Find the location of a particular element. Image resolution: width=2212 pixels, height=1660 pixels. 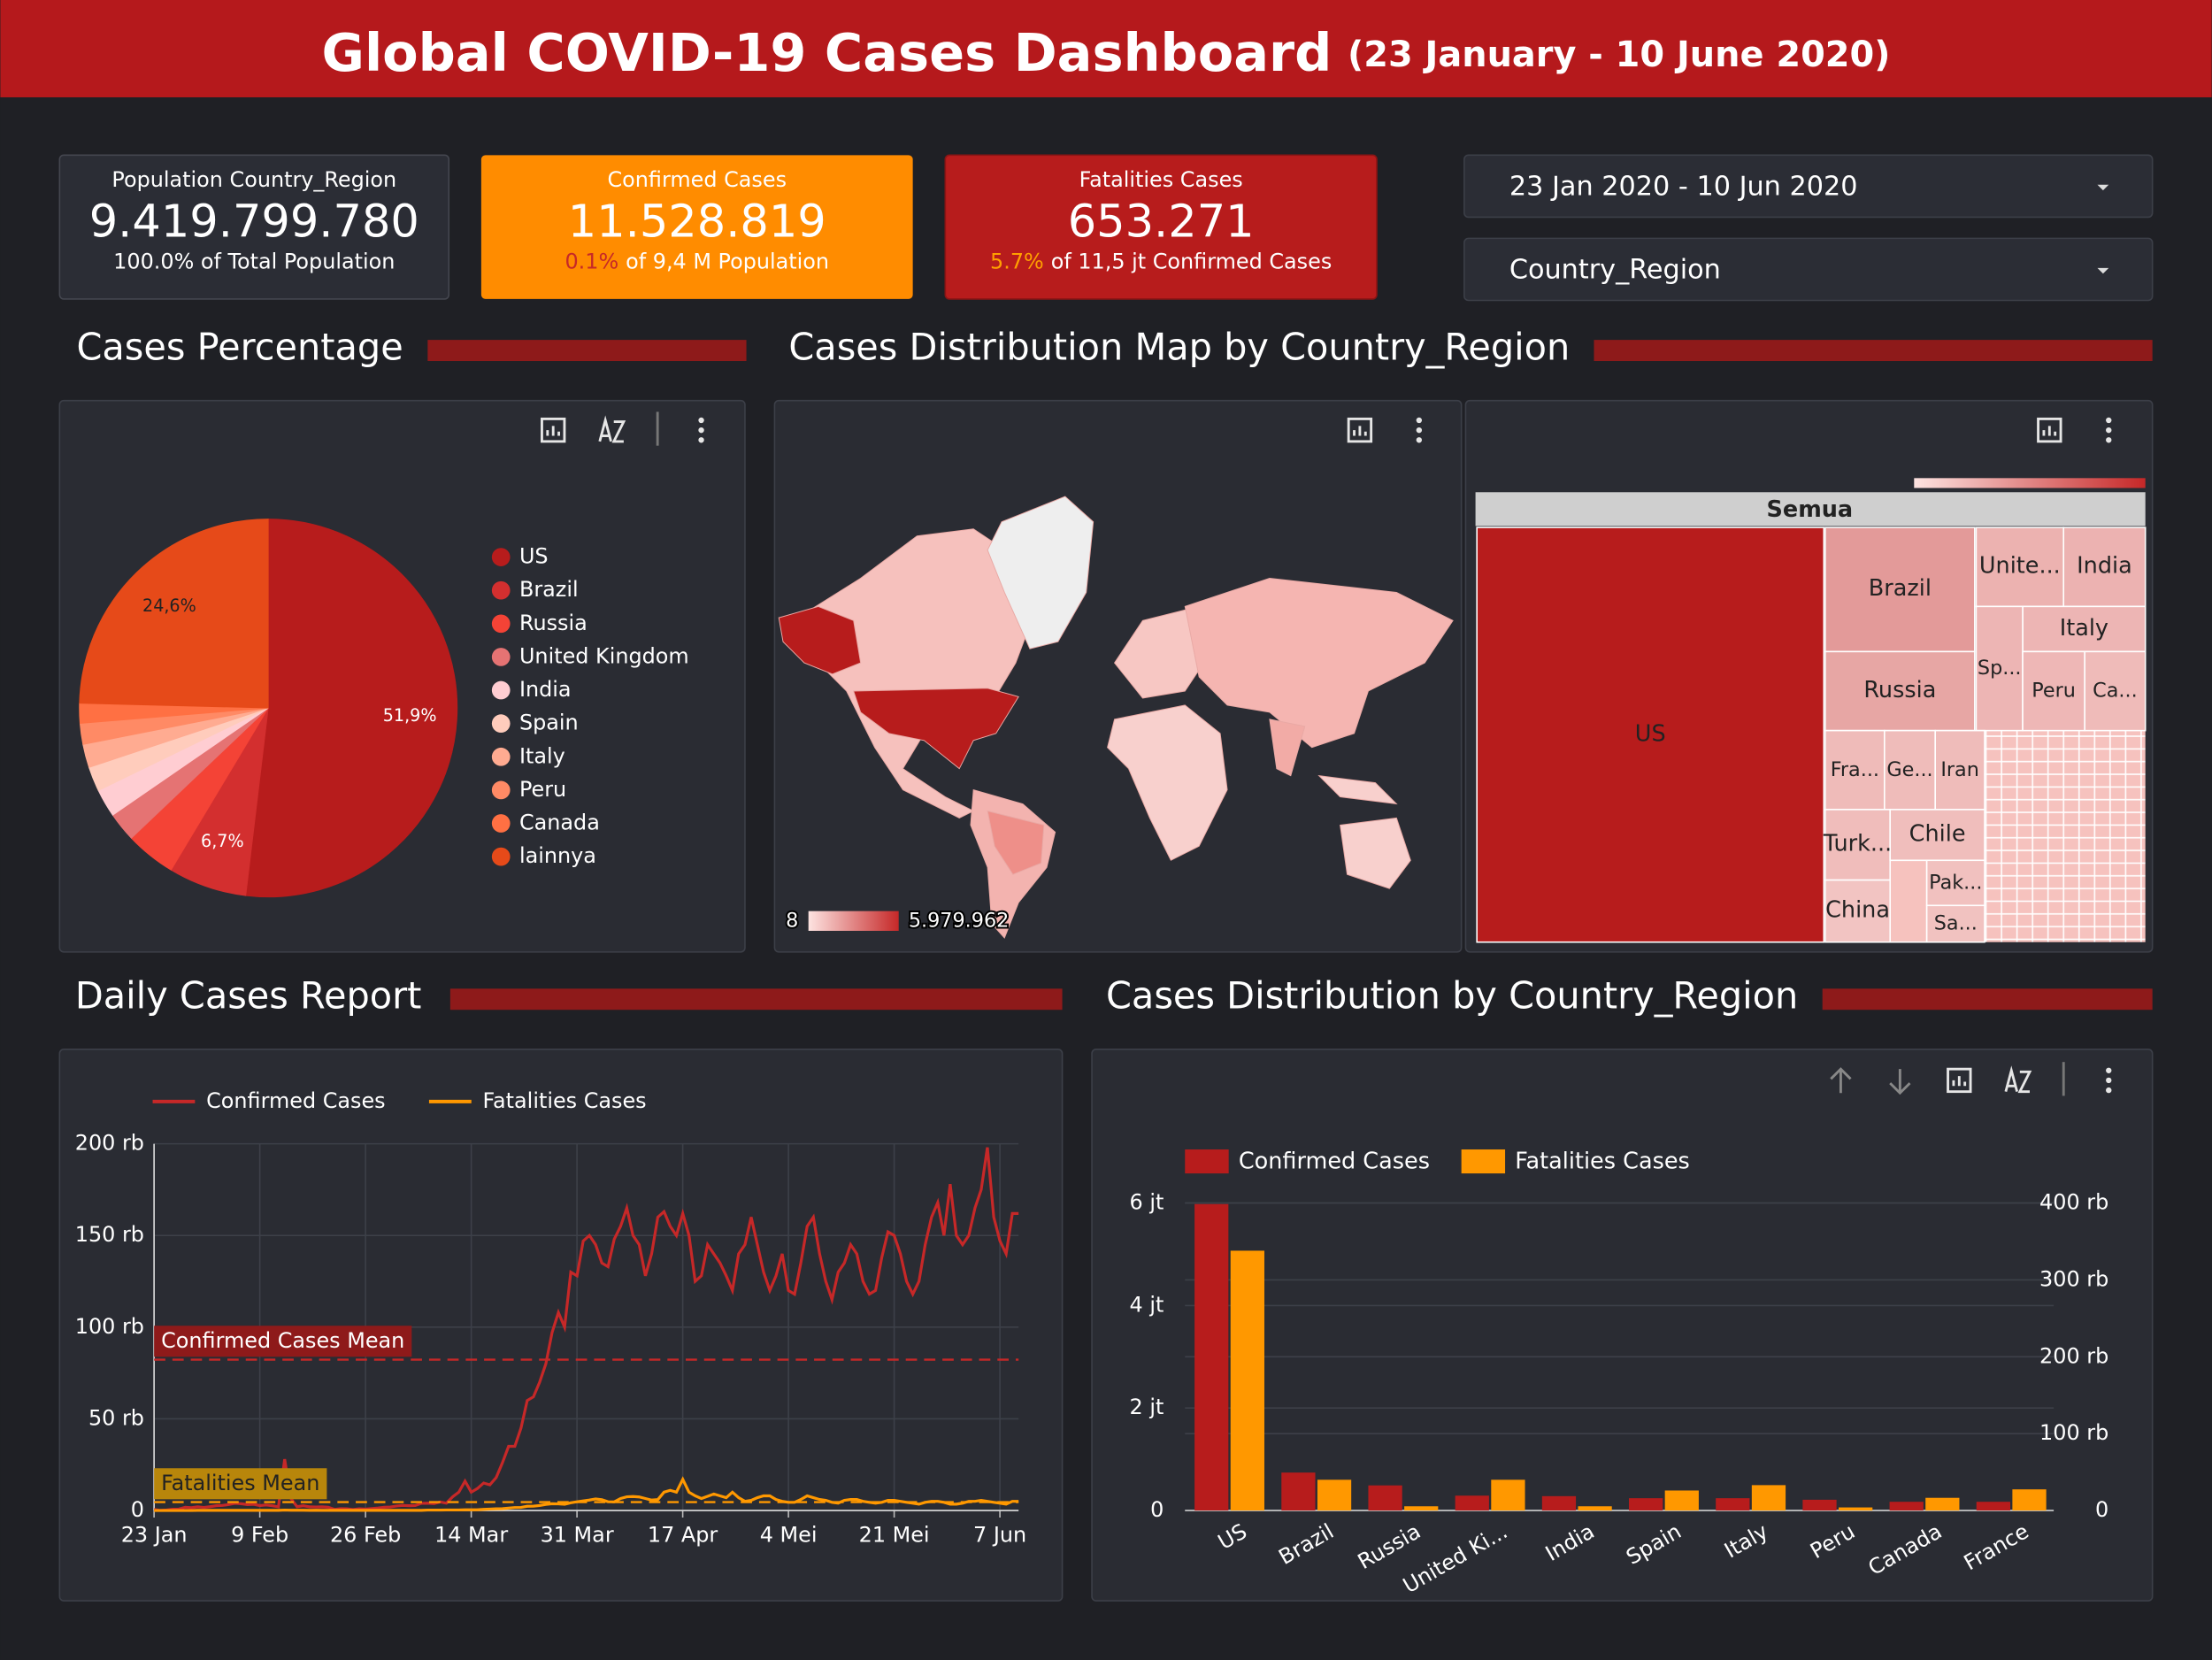

mean-label: Confirmed Cases Mean is located at coordinates (282, 1340).